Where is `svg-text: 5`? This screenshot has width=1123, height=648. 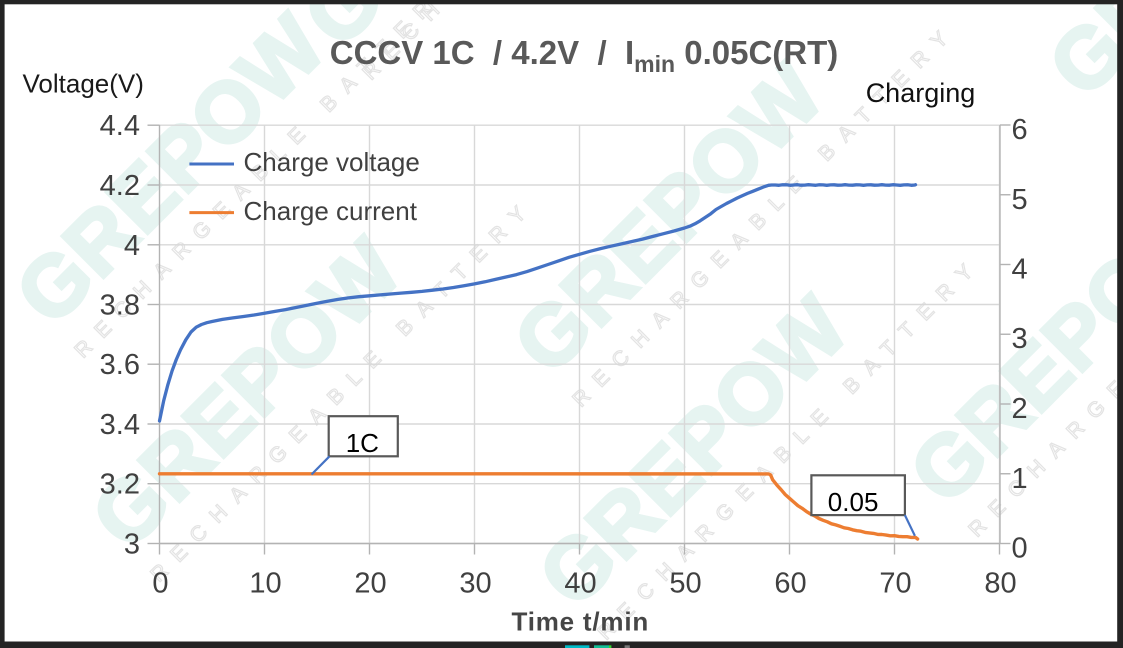 svg-text: 5 is located at coordinates (1020, 200).